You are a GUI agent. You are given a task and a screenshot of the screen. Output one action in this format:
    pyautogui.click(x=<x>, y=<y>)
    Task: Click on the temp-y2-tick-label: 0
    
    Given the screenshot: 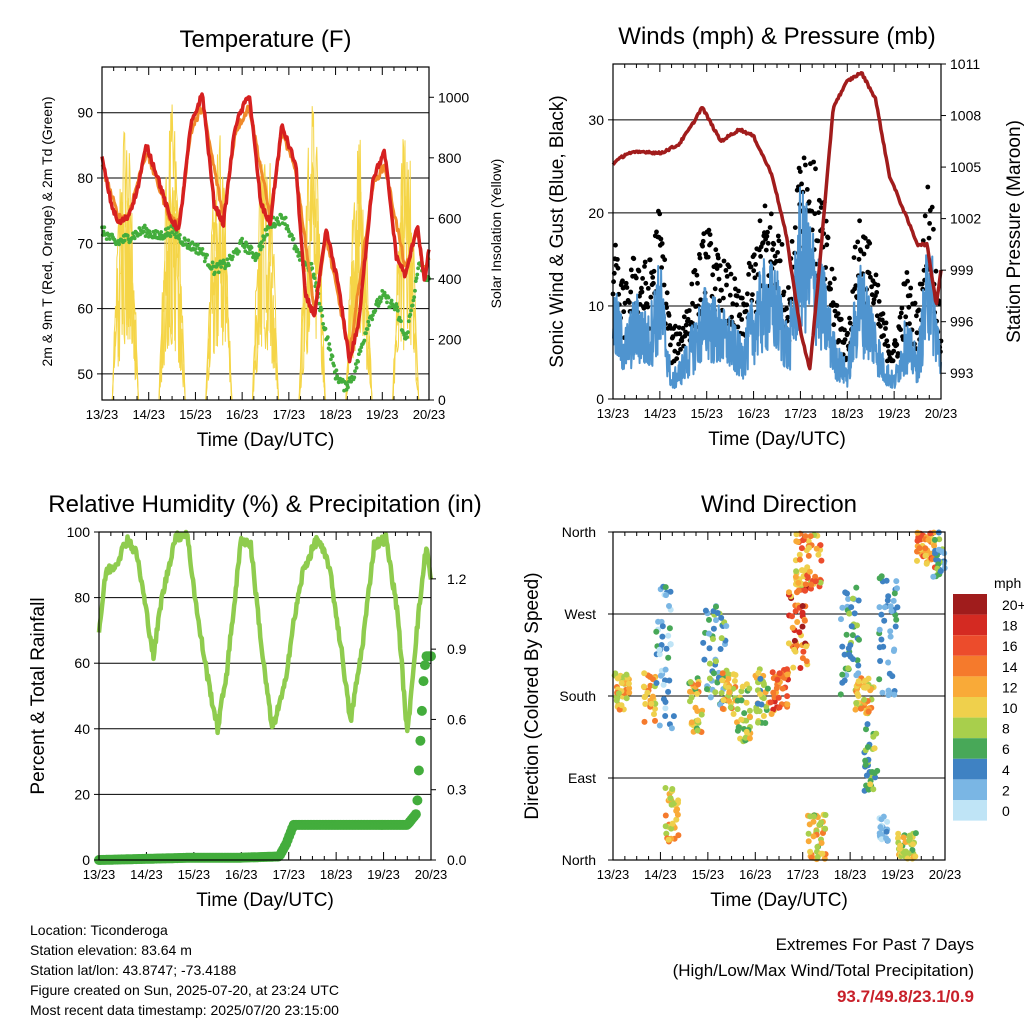 What is the action you would take?
    pyautogui.click(x=442, y=400)
    